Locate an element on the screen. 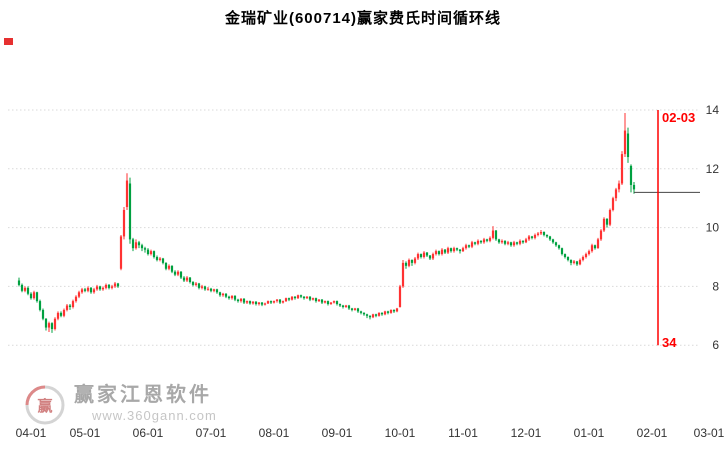 This screenshot has height=450, width=726. red-marker is located at coordinates (8, 41).